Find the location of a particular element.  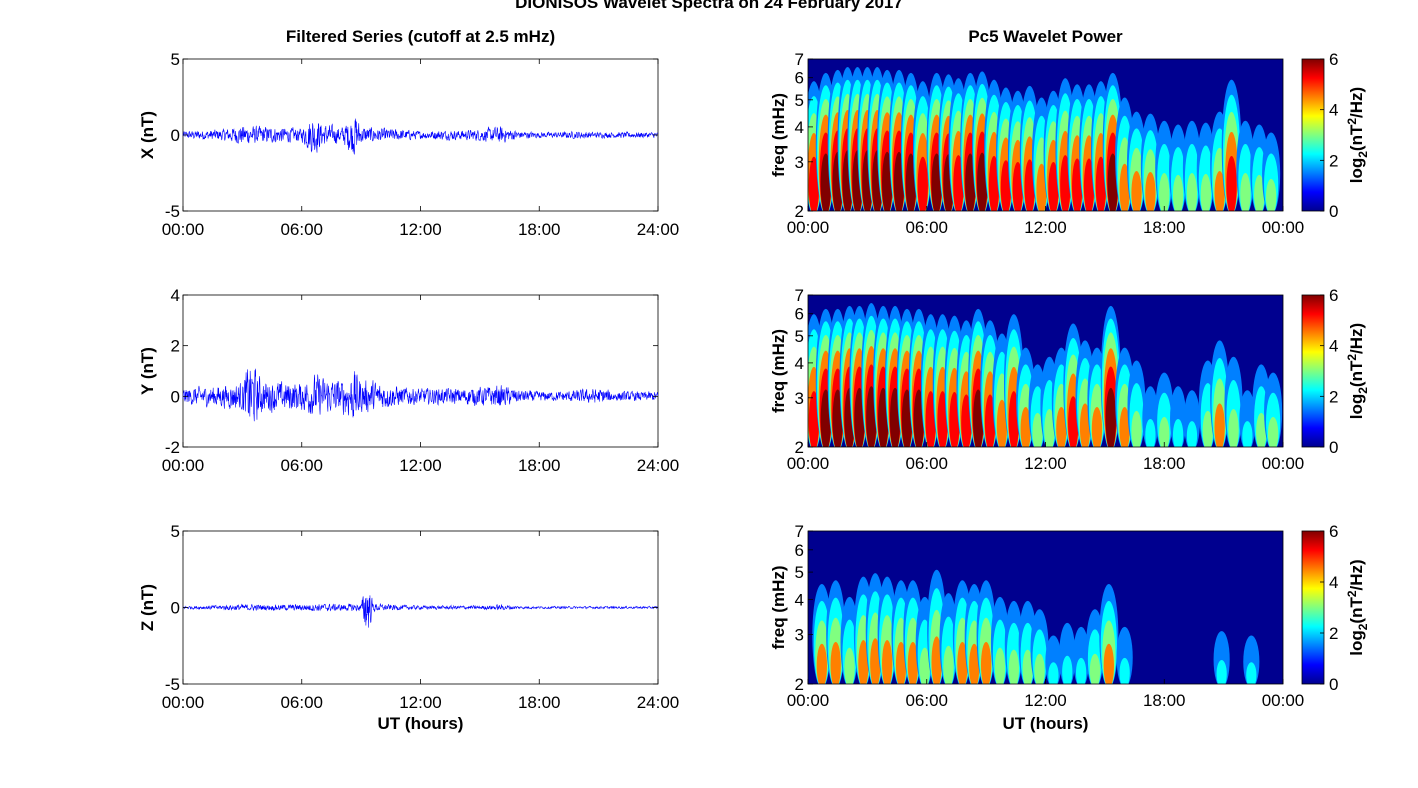

colorbar-tick-label: 4 is located at coordinates (1333, 582).